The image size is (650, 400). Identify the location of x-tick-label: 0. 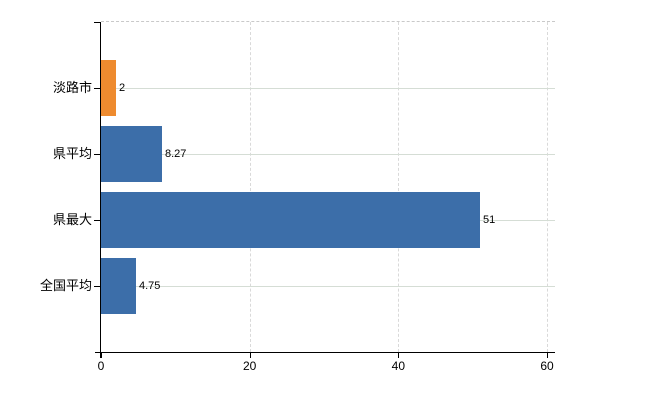
(101, 366).